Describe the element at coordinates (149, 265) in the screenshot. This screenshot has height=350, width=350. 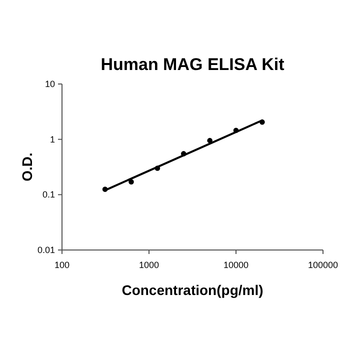
I see `x-tick-label: 1000` at that location.